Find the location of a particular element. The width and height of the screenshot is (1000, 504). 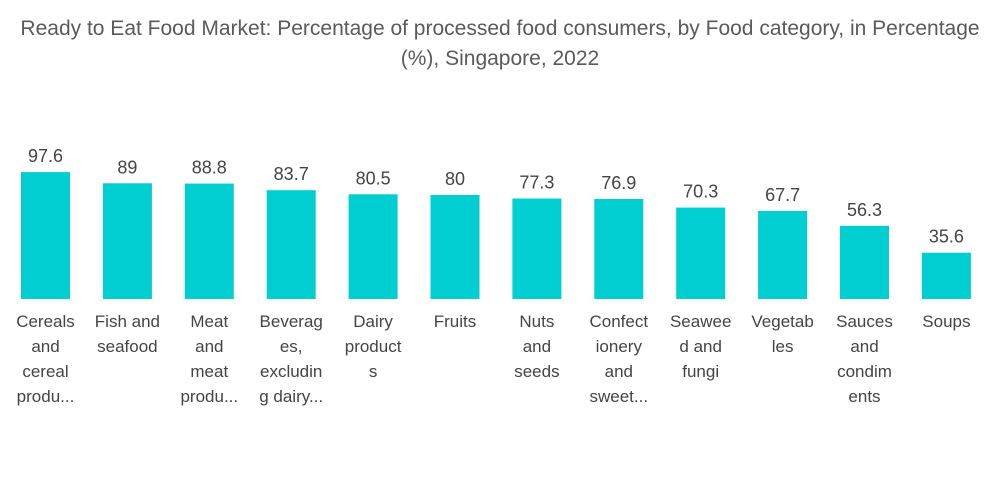

value-label-3: 83.7 is located at coordinates (291, 174).